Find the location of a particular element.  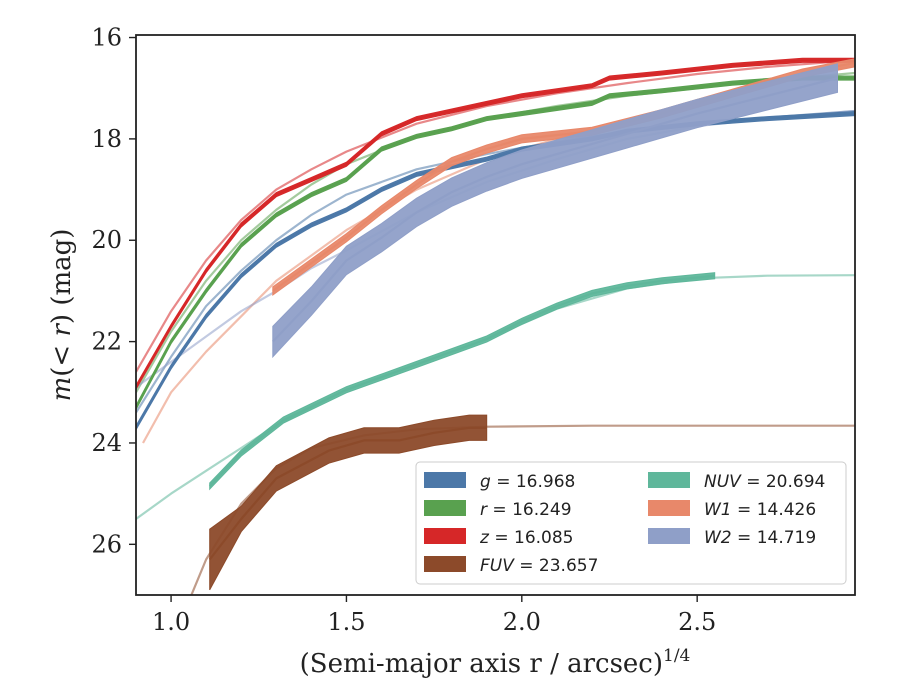

legend-label: W1 = 14.426 is located at coordinates (760, 510).